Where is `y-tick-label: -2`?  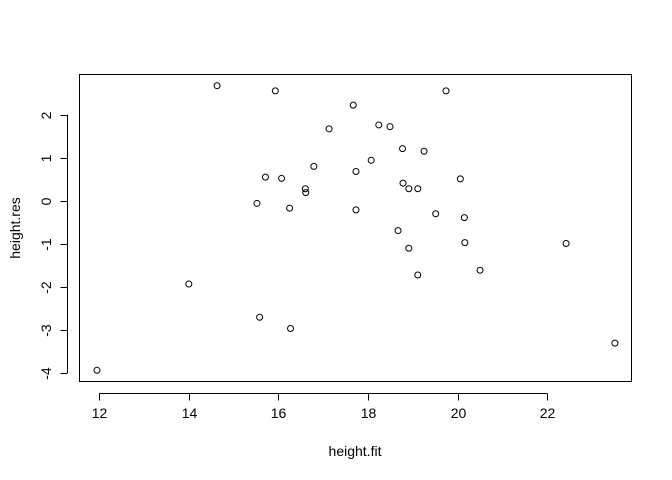 y-tick-label: -2 is located at coordinates (46, 287).